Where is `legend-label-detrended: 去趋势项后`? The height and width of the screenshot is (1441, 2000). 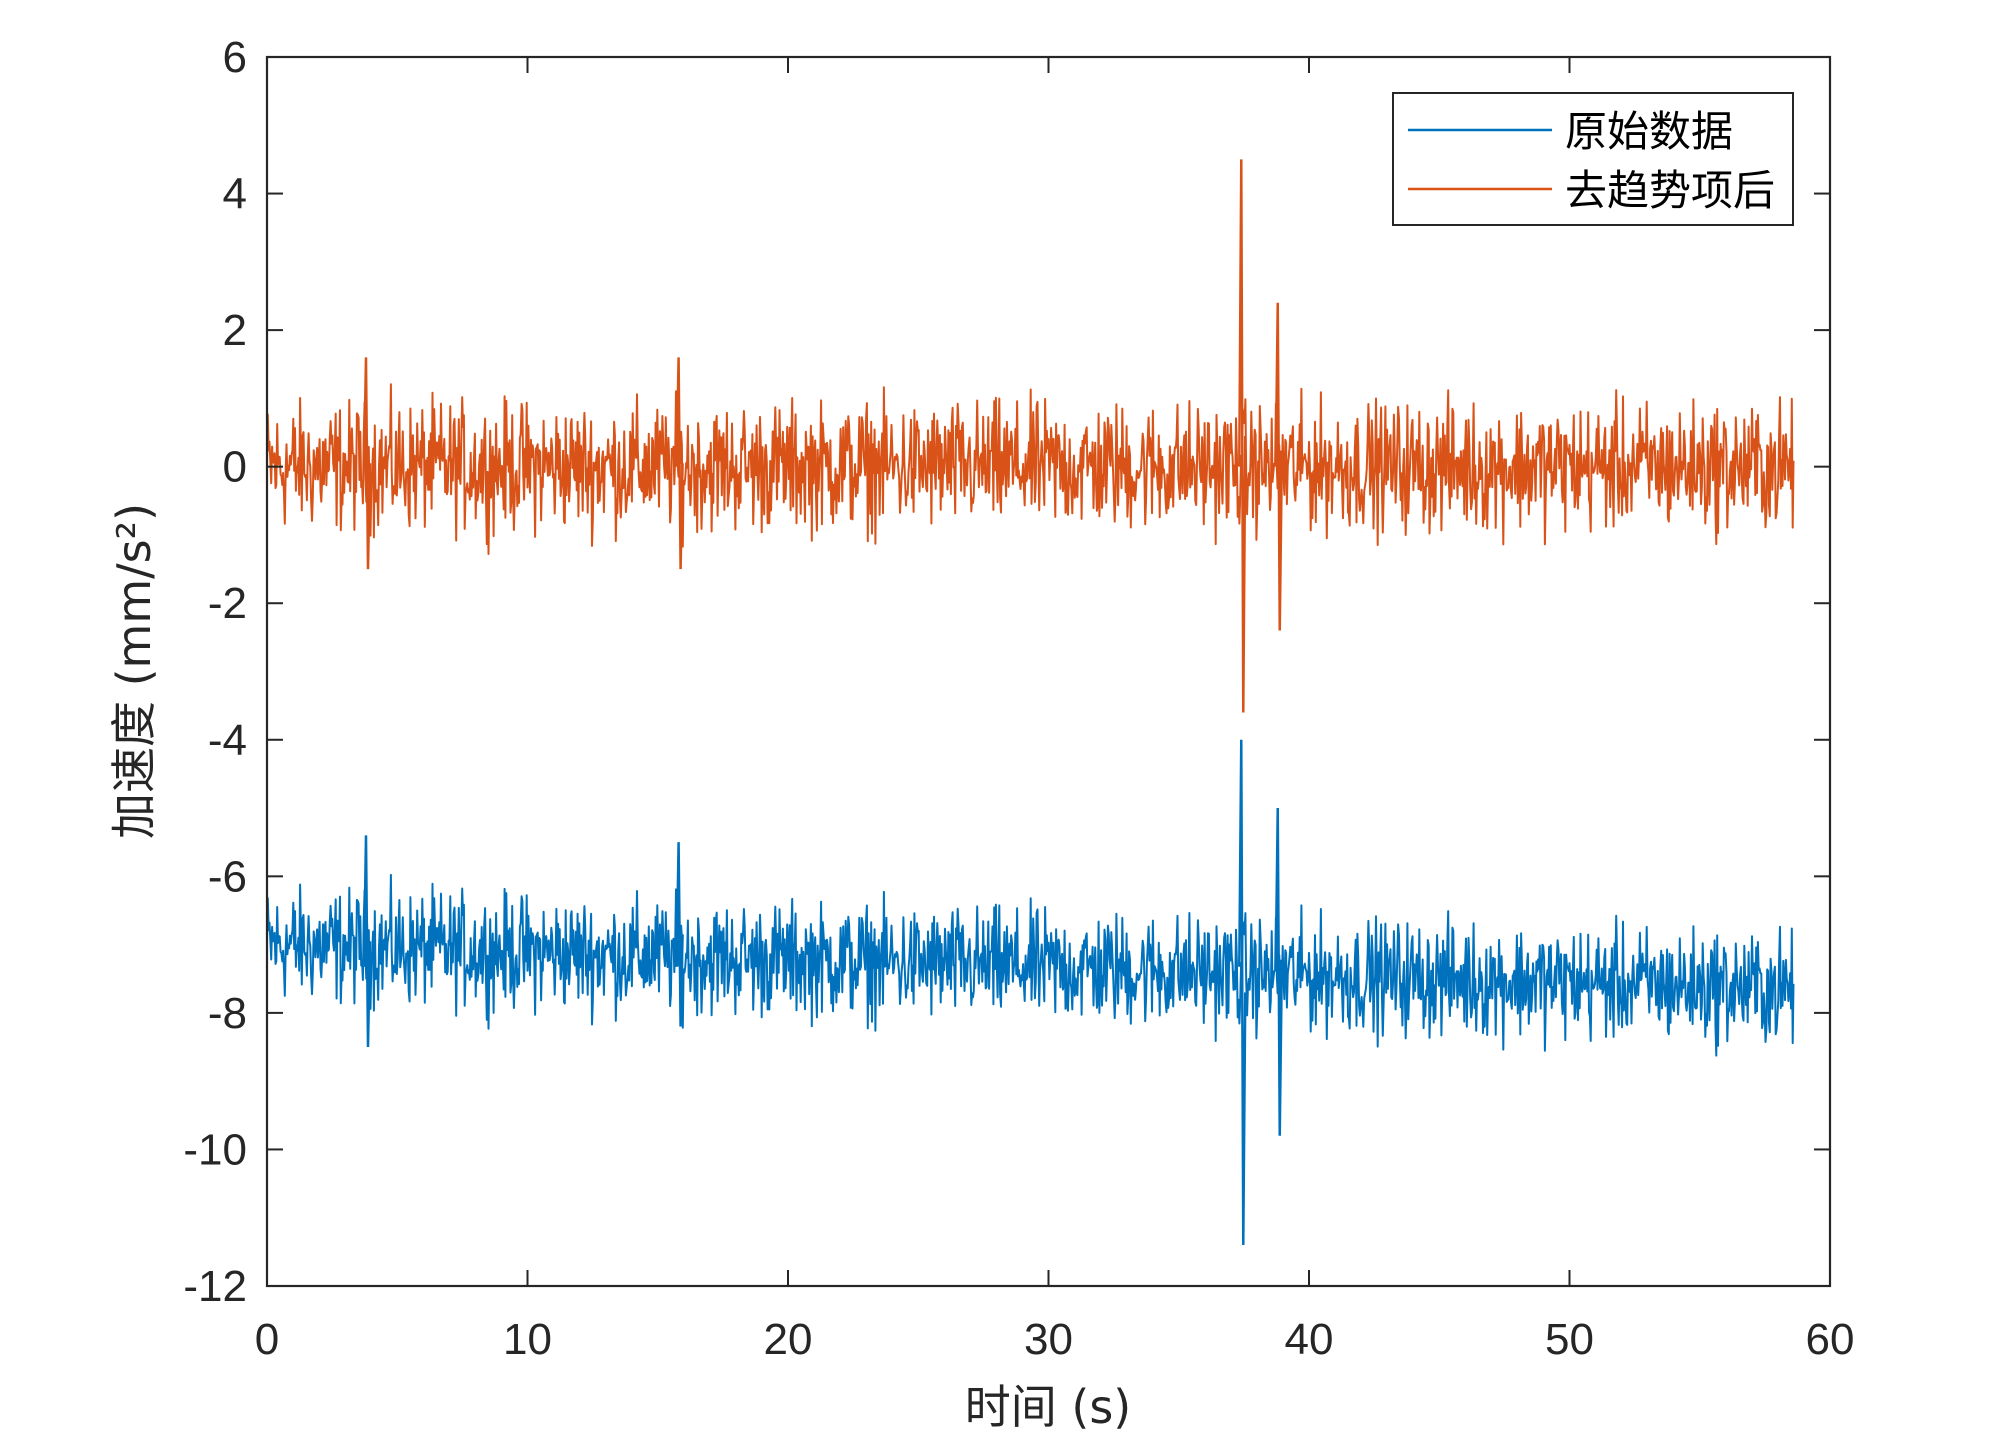 legend-label-detrended: 去趋势项后 is located at coordinates (1670, 190).